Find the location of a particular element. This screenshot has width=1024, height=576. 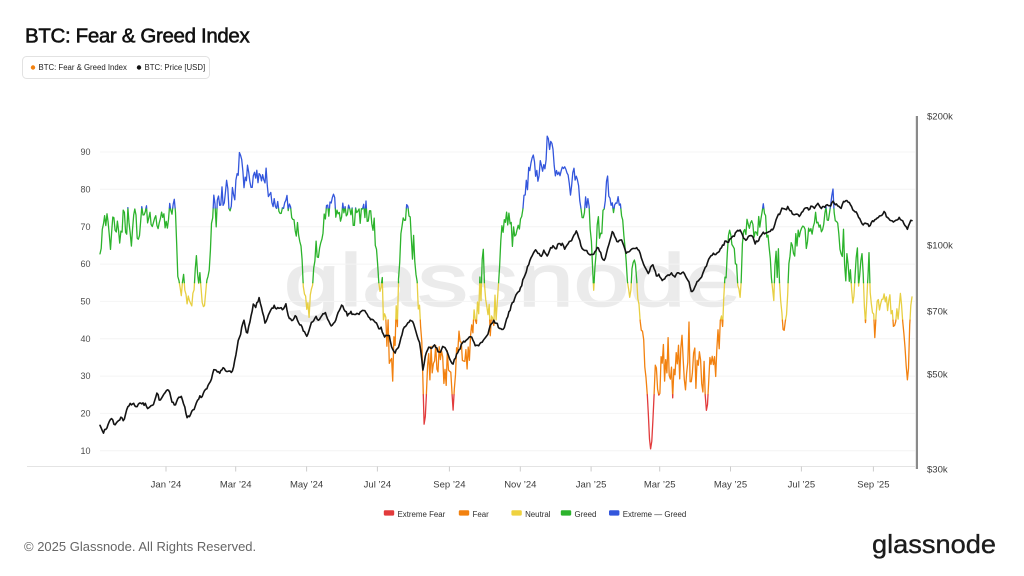

svg-text: $50k is located at coordinates (937, 374).